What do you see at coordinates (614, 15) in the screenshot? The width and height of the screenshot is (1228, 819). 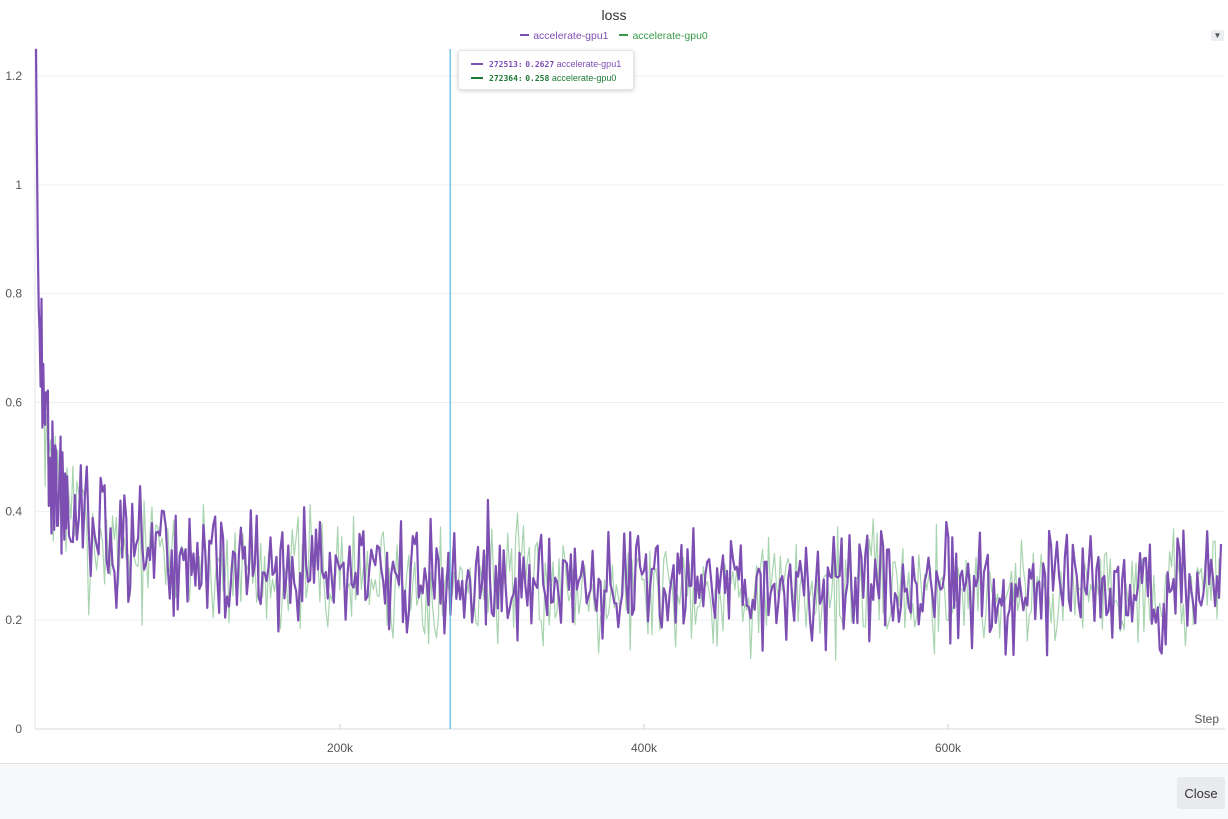 I see `chart-title: loss` at bounding box center [614, 15].